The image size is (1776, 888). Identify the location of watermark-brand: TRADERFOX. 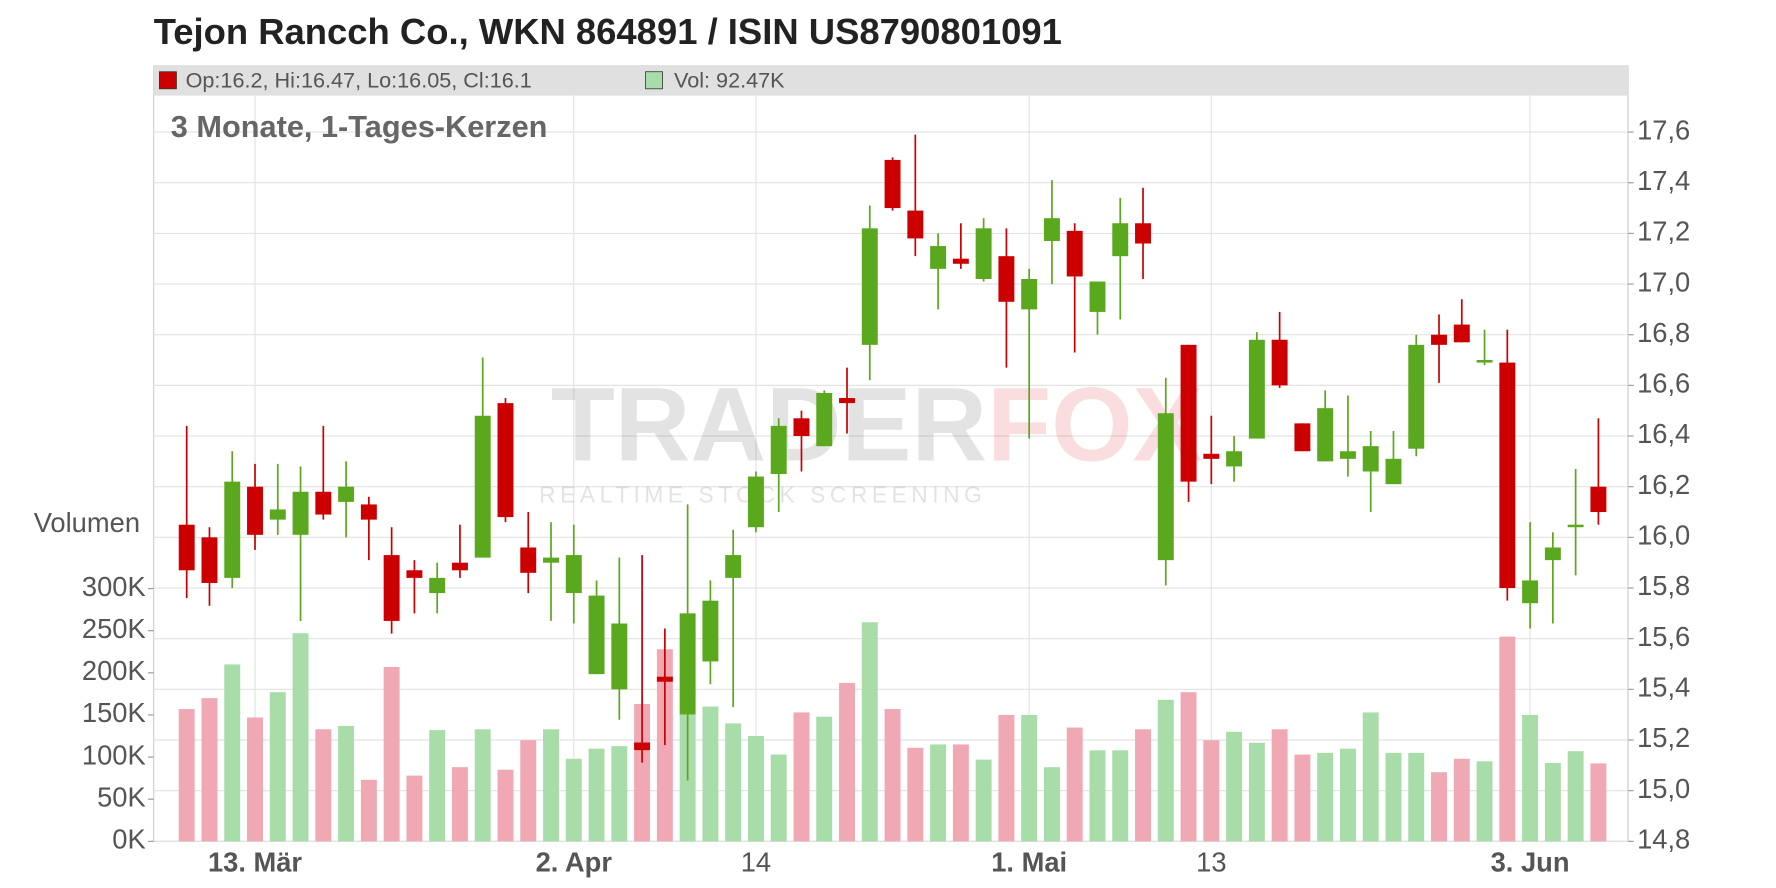
(877, 424).